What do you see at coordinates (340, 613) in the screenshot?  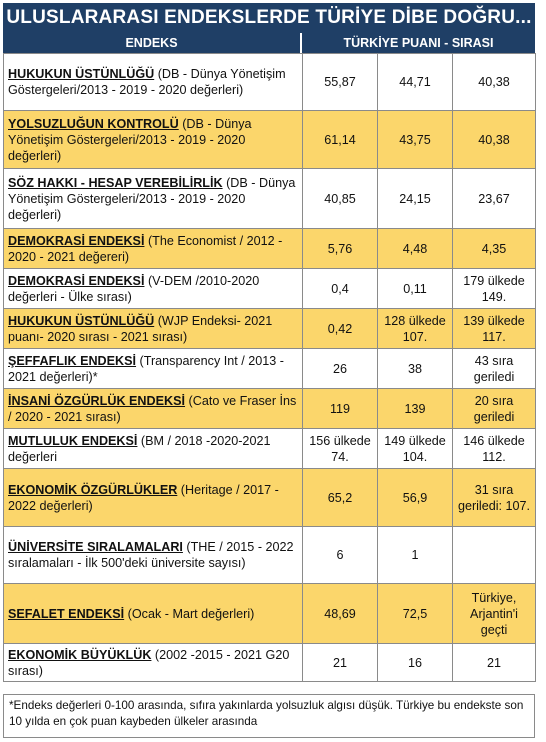 I see `value-cell-v1: 48,69` at bounding box center [340, 613].